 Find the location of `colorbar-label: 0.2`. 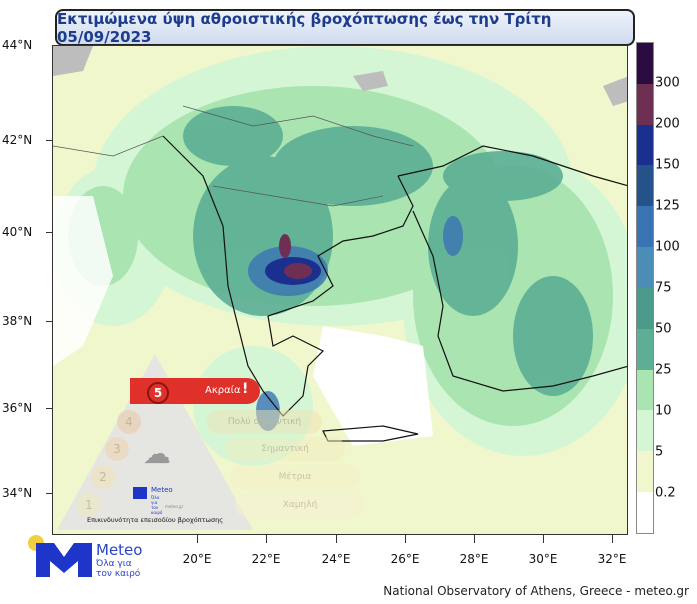

colorbar-label: 0.2 is located at coordinates (665, 493).